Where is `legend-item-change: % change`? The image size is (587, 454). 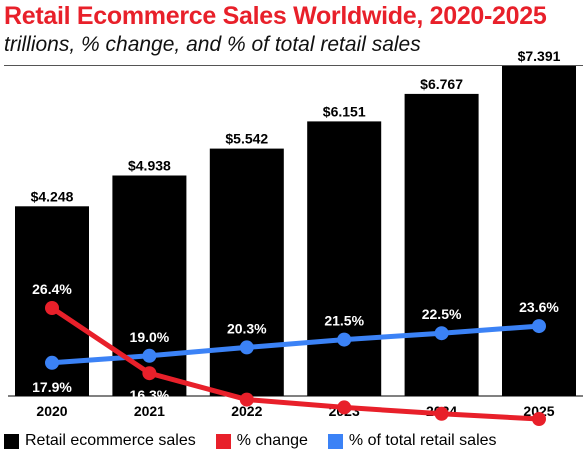 legend-item-change: % change is located at coordinates (261, 441).